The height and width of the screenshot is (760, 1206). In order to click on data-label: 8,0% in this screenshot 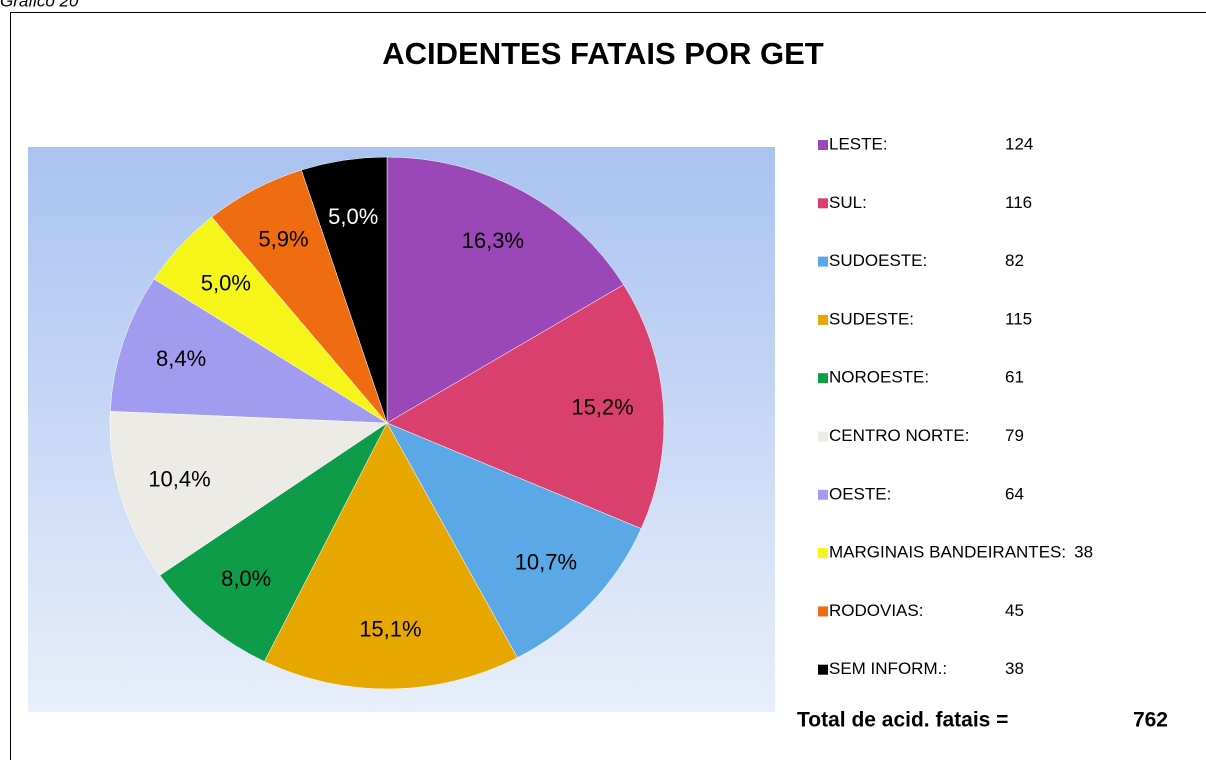, I will do `click(246, 578)`.